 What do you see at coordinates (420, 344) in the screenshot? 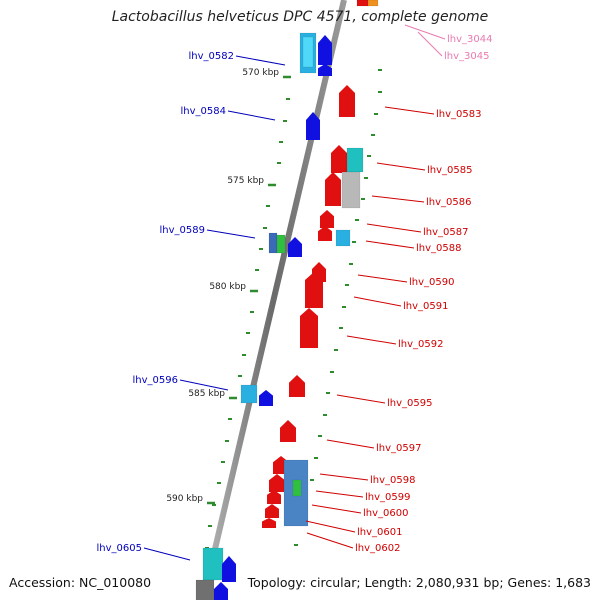
I see `gene-label-right: lhv_0592` at bounding box center [420, 344].